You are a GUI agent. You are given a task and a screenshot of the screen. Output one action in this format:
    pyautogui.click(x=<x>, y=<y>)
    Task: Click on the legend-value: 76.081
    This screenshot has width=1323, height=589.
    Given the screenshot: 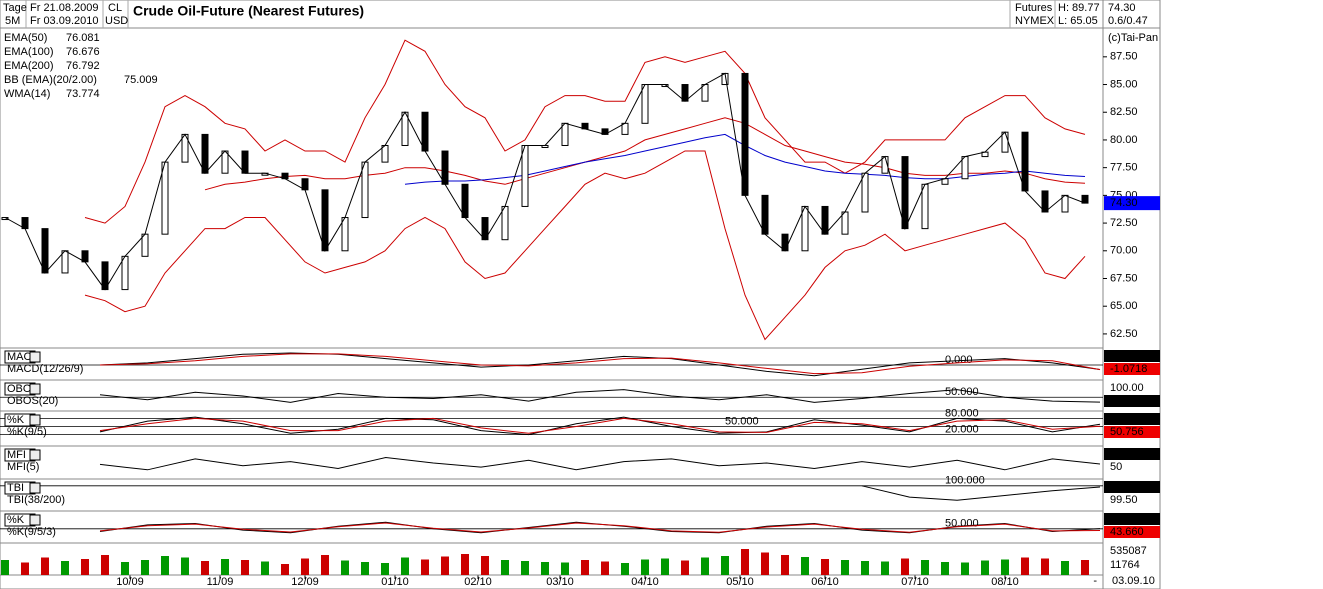 What is the action you would take?
    pyautogui.click(x=83, y=38)
    